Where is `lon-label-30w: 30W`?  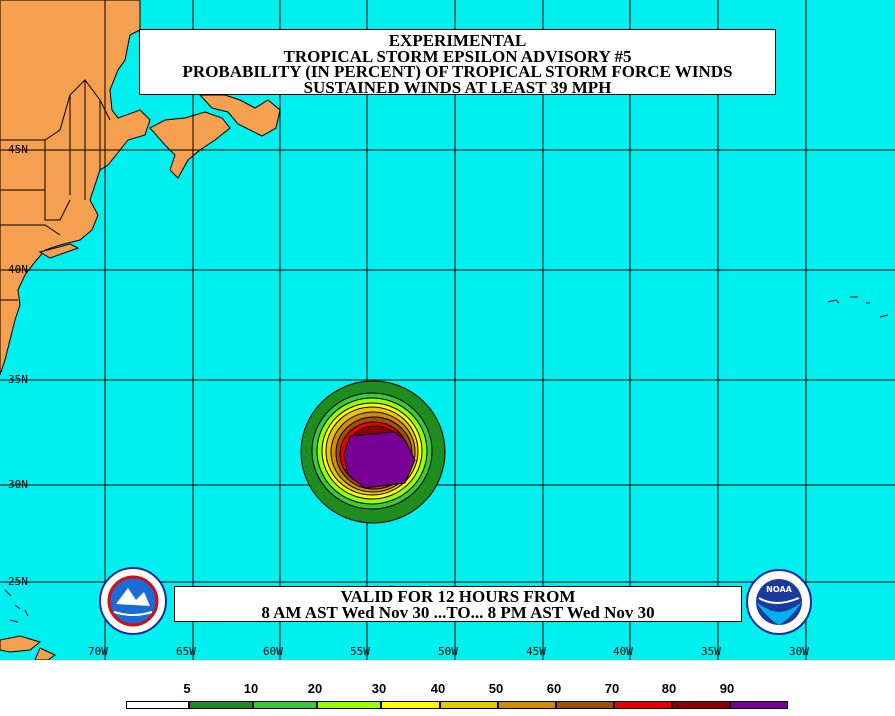
lon-label-30w: 30W is located at coordinates (799, 651).